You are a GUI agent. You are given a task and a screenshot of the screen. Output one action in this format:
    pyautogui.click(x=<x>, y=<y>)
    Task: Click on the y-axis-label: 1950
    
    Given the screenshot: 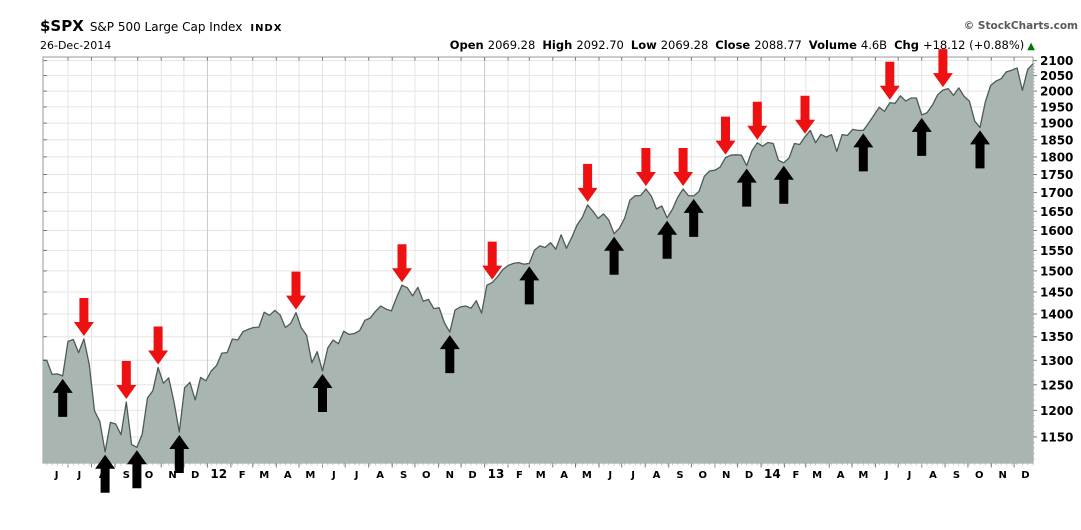 What is the action you would take?
    pyautogui.click(x=1056, y=107)
    